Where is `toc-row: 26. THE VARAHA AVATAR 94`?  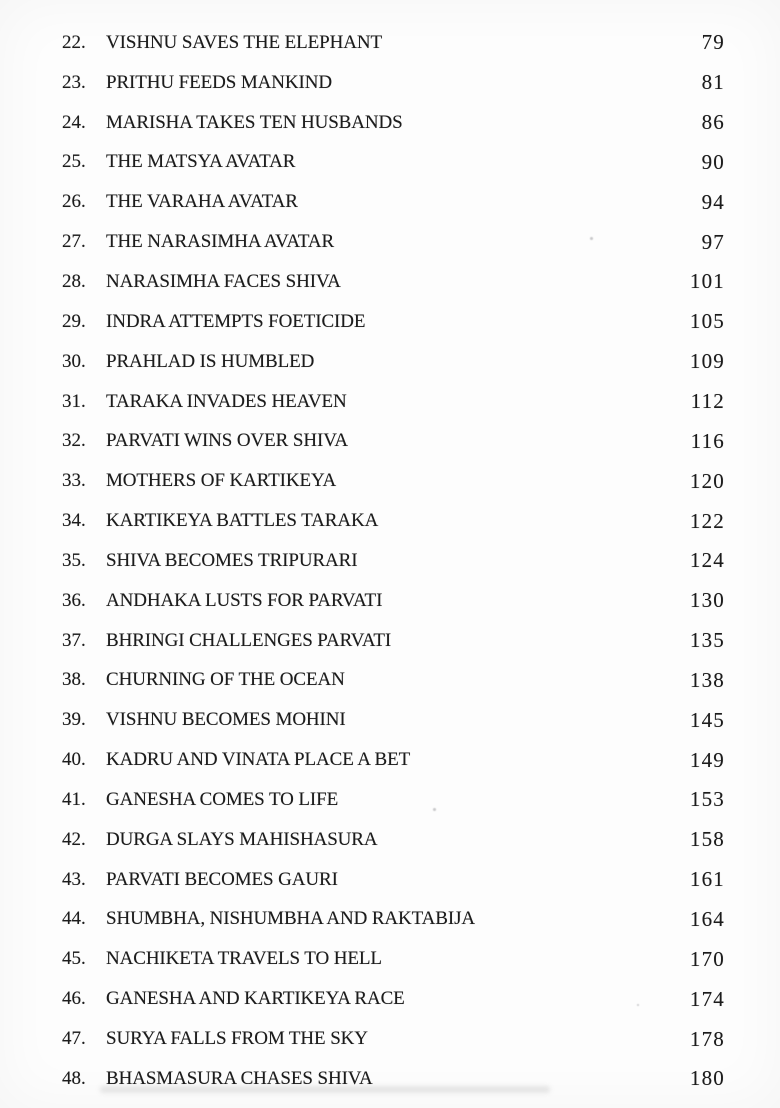
toc-row: 26. THE VARAHA AVATAR 94 is located at coordinates (390, 202).